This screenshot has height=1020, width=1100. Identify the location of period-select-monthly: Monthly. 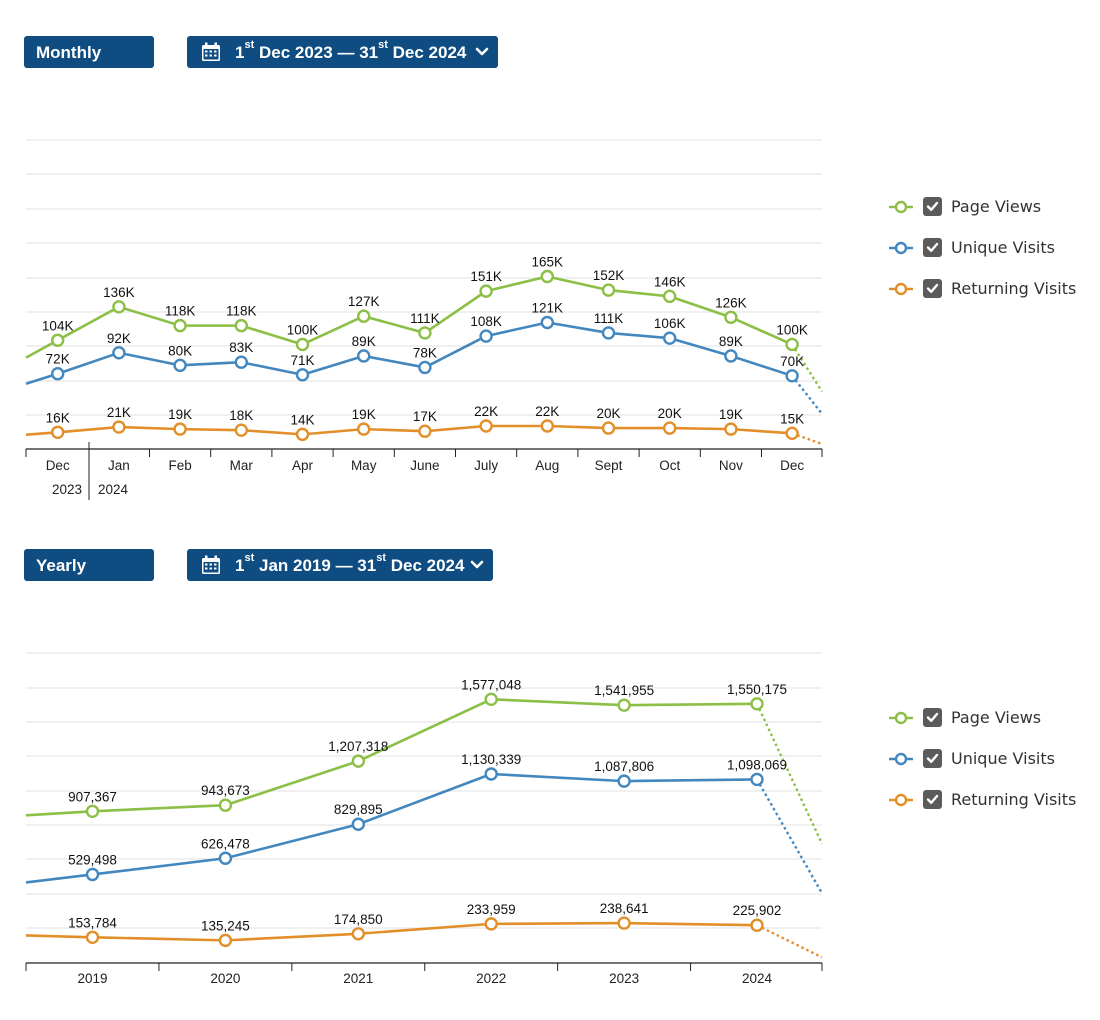
(96, 52).